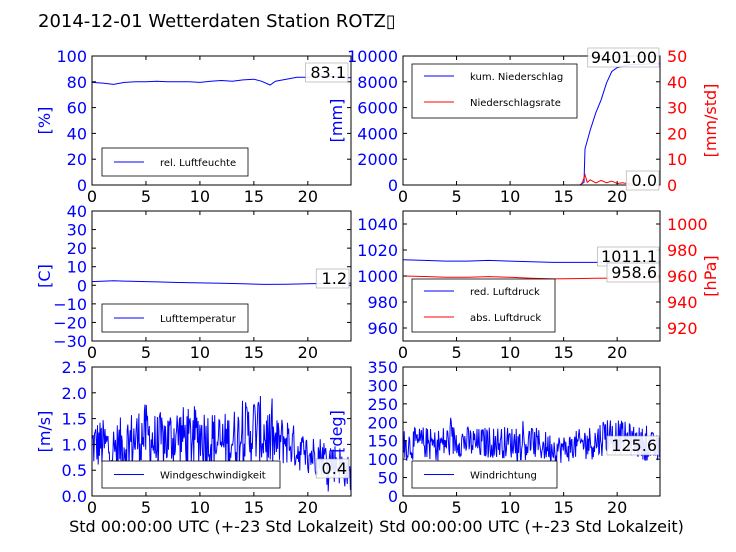  What do you see at coordinates (334, 468) in the screenshot?
I see `annotation-text: 0.4` at bounding box center [334, 468].